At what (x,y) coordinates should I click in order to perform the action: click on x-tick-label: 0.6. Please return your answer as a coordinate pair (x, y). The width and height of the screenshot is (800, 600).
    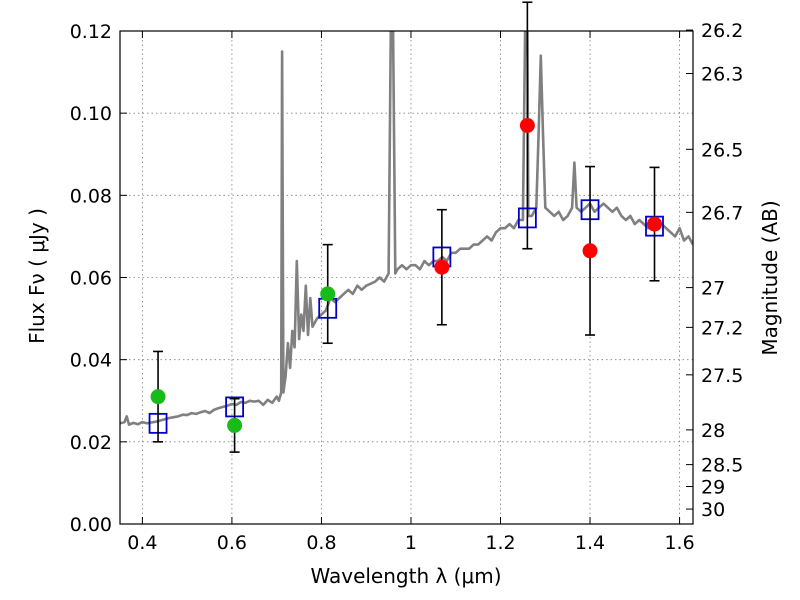
    Looking at the image, I should click on (232, 543).